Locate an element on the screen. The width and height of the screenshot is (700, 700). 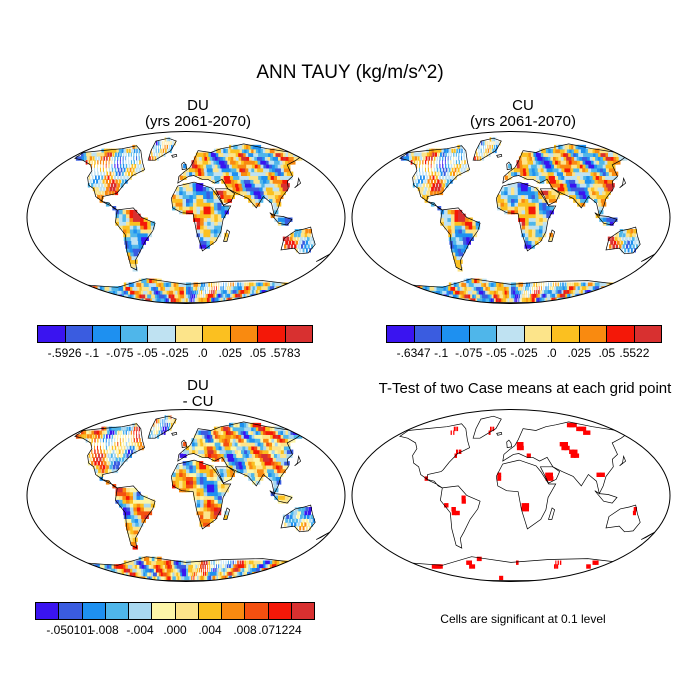
panel-du-title-line1: DU is located at coordinates (198, 105).